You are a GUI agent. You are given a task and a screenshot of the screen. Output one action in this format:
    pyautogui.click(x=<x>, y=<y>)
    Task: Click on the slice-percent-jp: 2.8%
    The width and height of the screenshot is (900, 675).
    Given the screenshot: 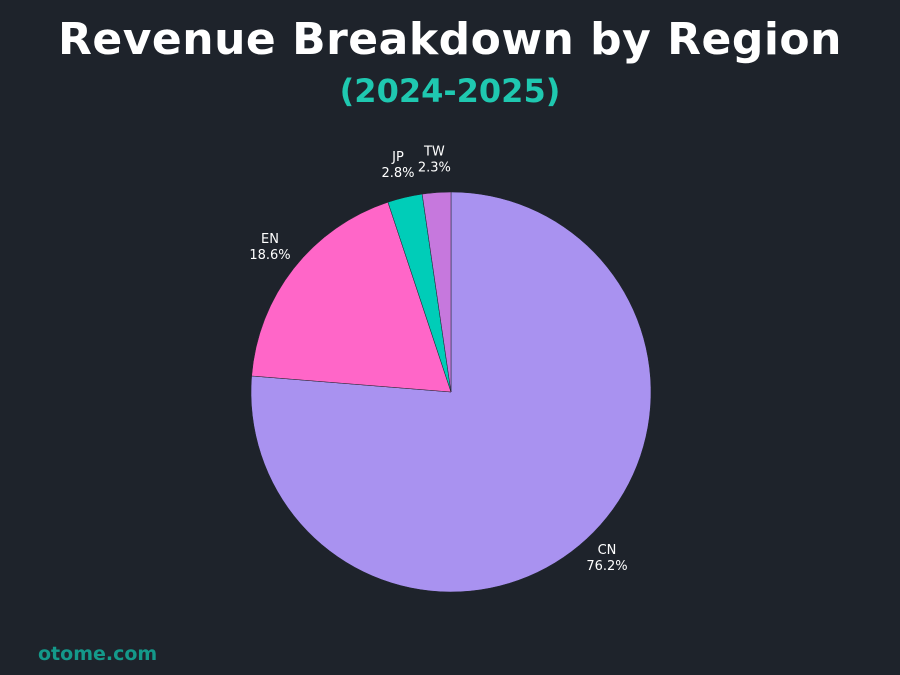 What is the action you would take?
    pyautogui.click(x=397, y=173)
    